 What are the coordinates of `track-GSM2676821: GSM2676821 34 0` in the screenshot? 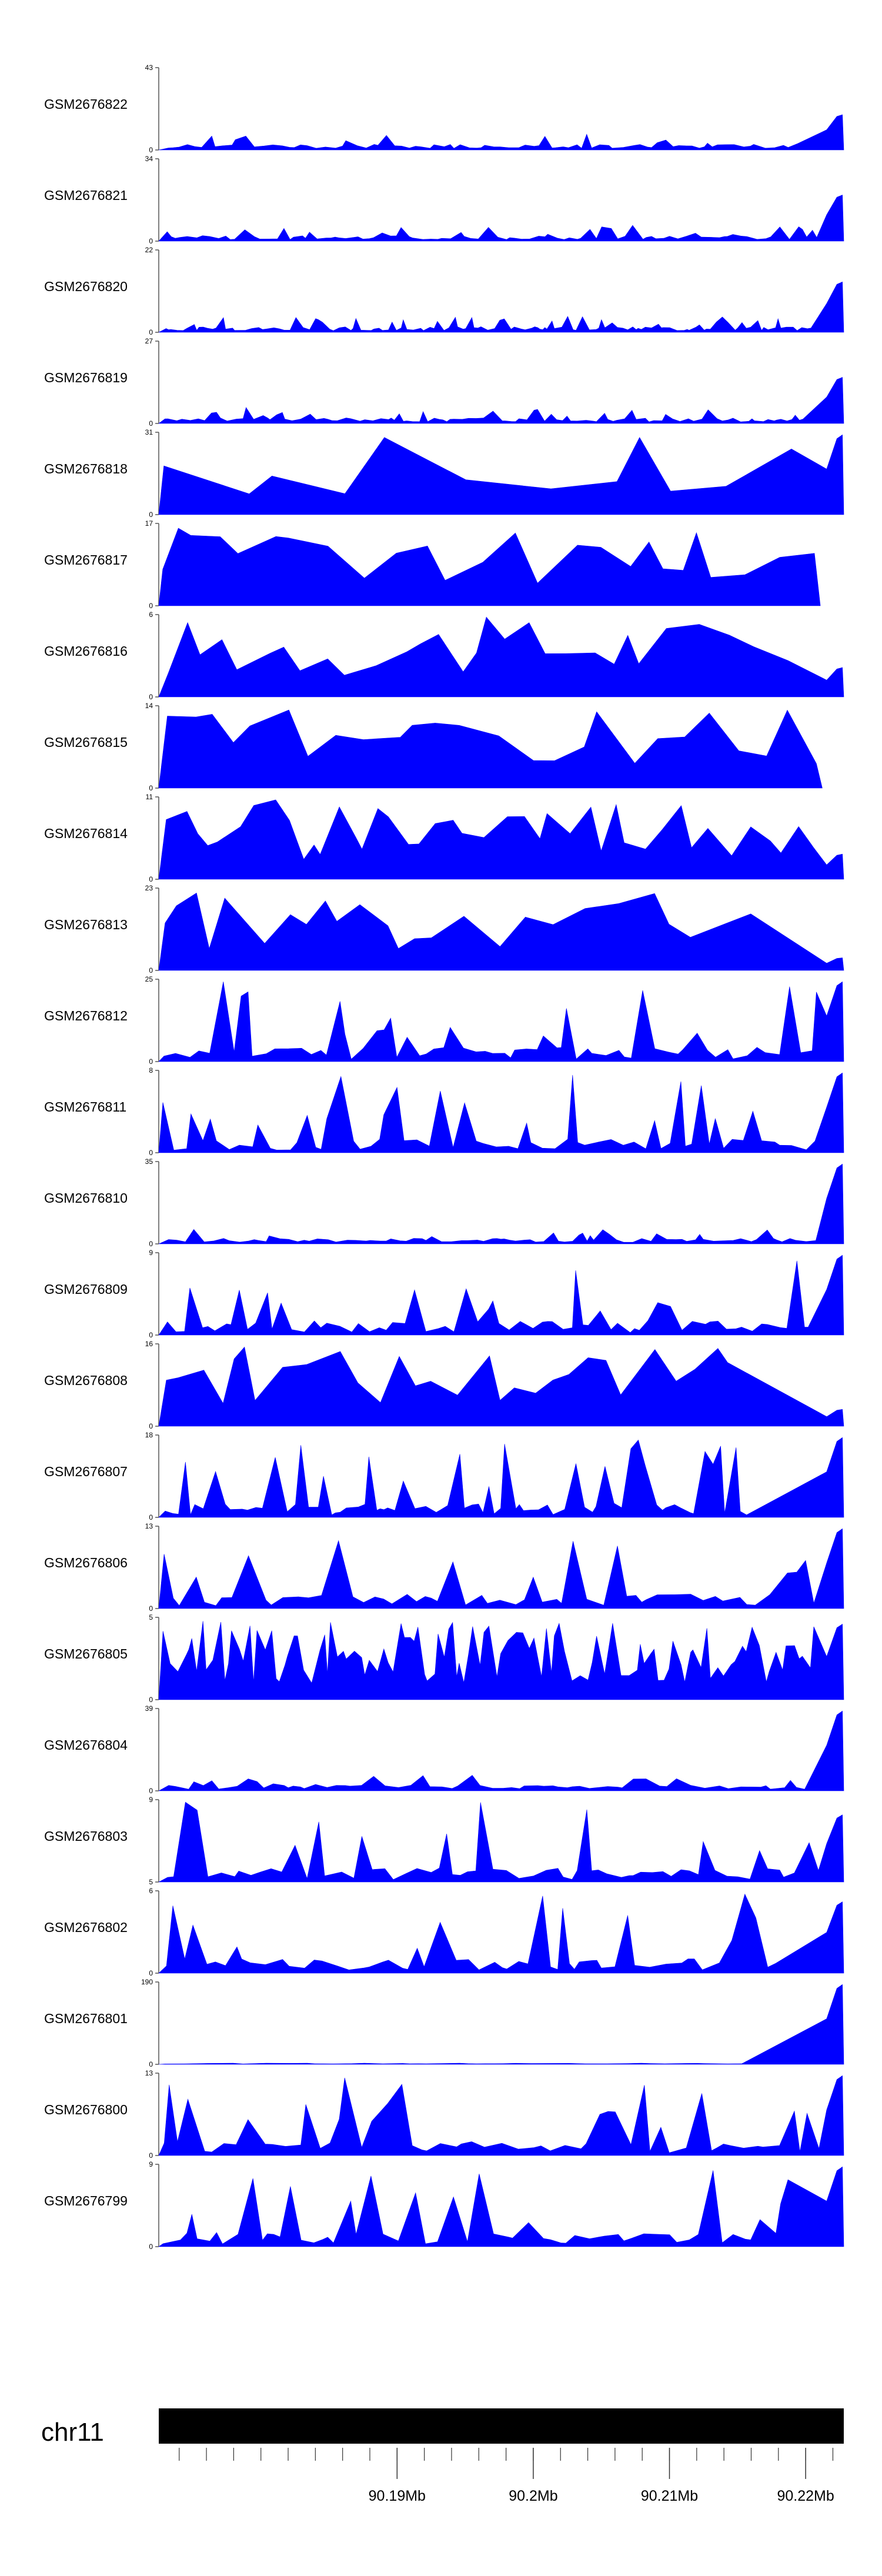 It's located at (444, 200).